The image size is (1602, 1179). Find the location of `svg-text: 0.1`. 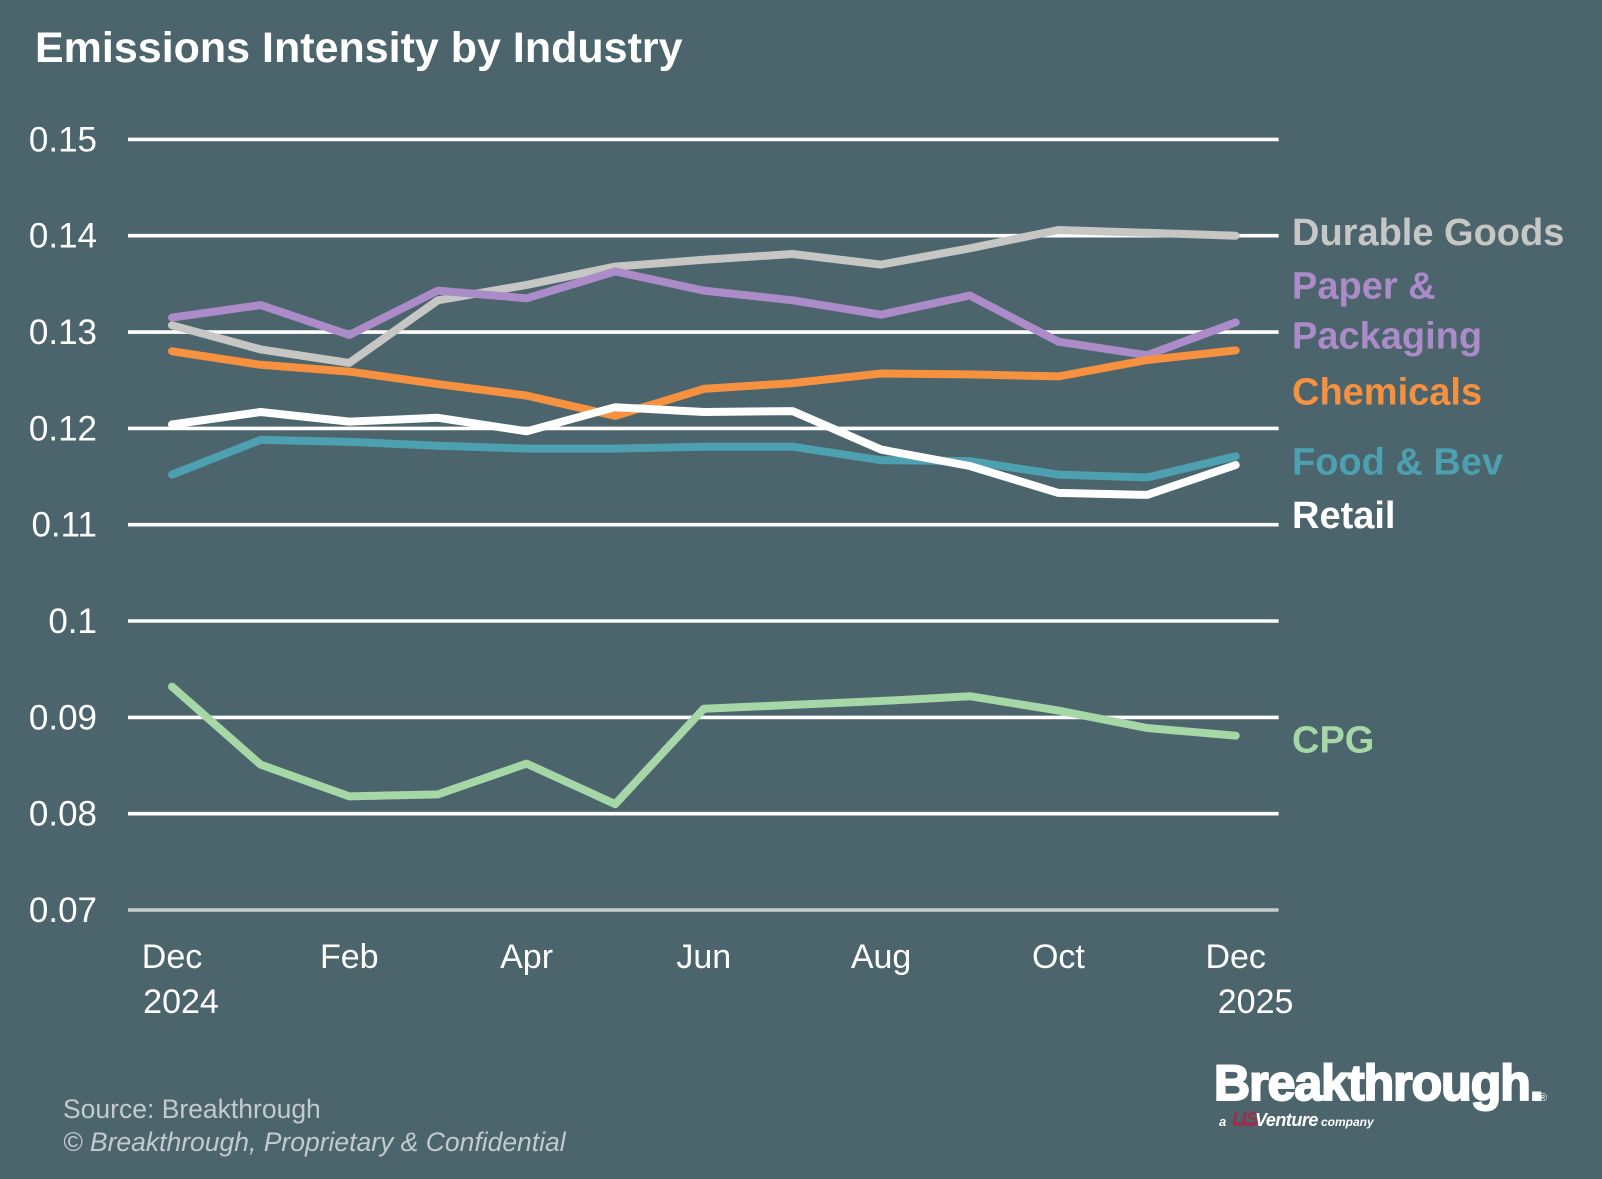

svg-text: 0.1 is located at coordinates (72, 621).